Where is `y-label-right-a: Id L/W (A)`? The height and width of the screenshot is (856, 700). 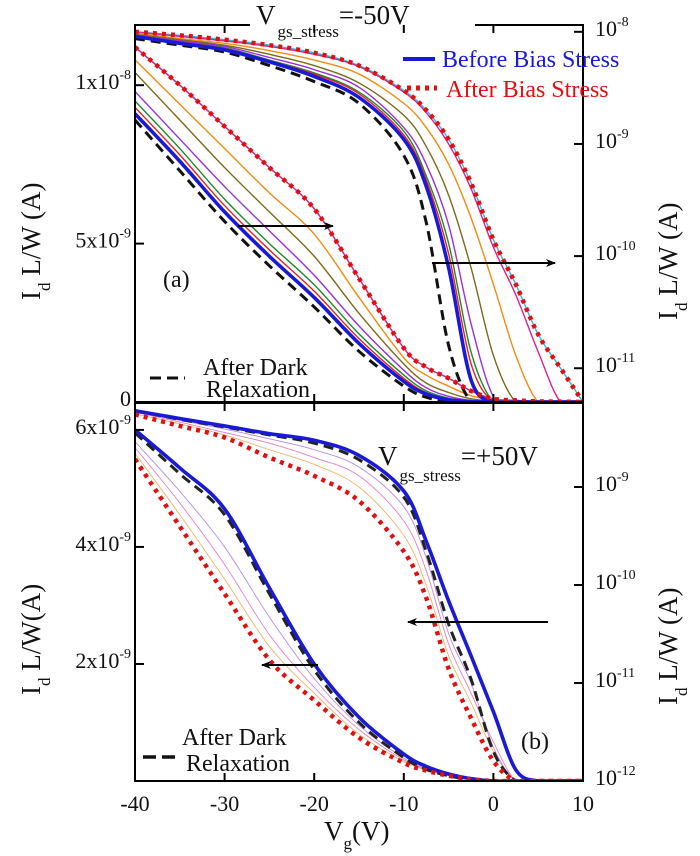 y-label-right-a: Id L/W (A) is located at coordinates (672, 261).